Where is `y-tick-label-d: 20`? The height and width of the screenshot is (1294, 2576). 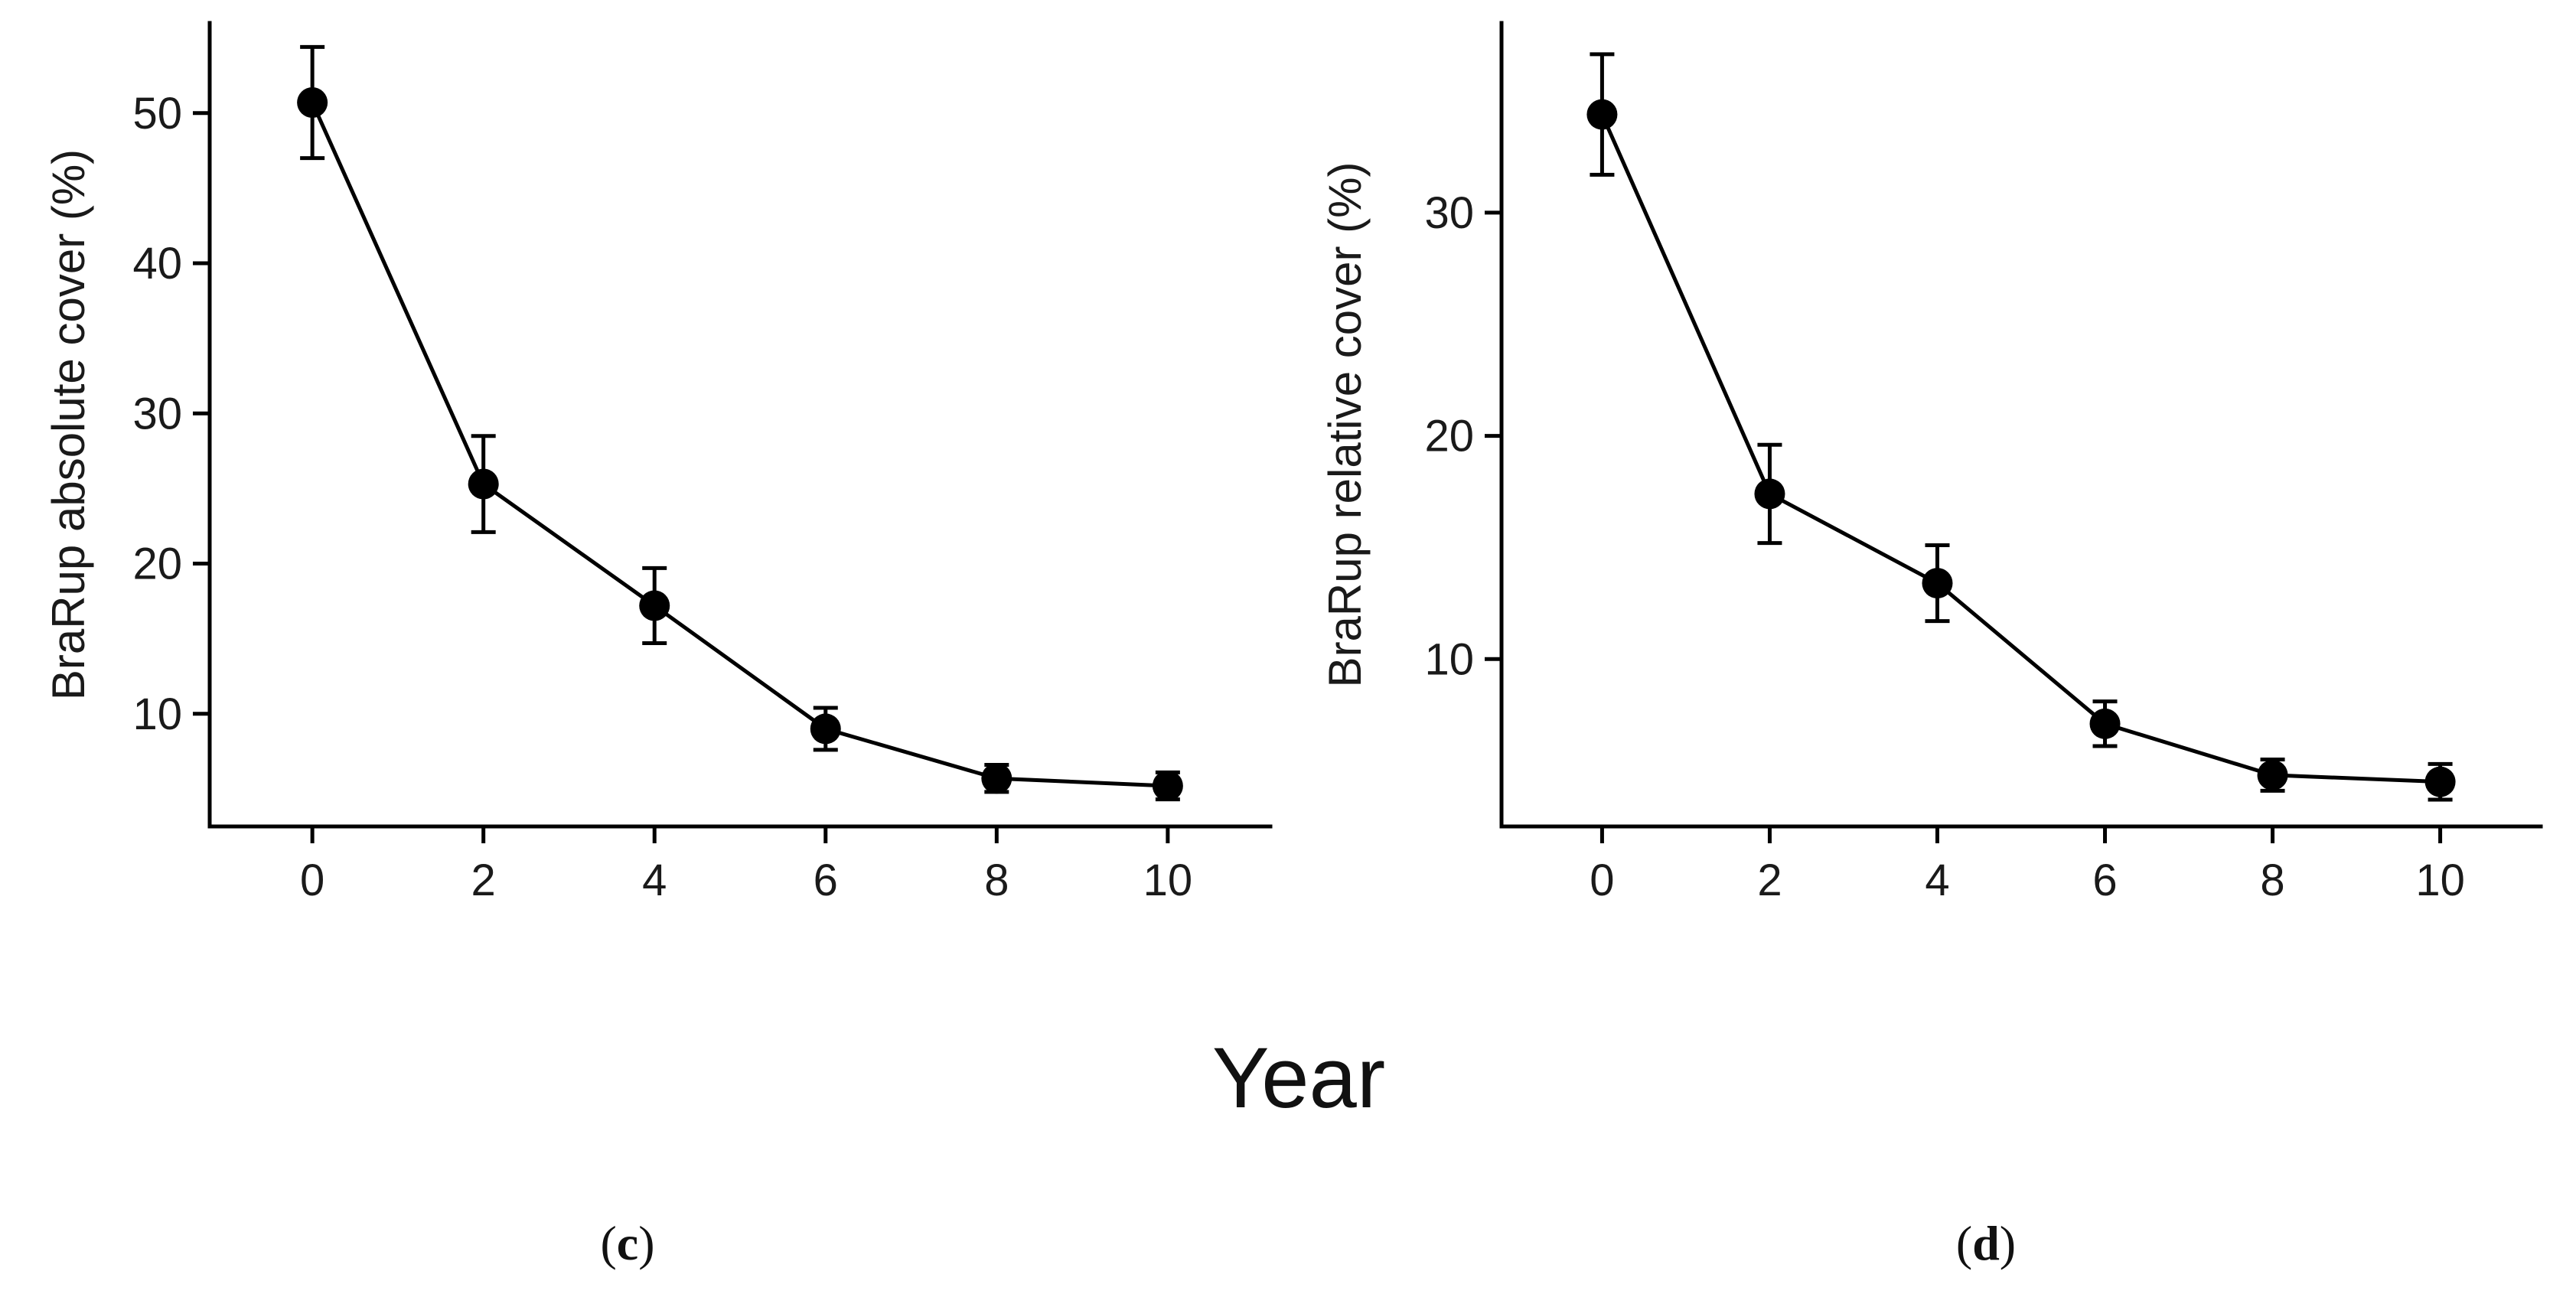
y-tick-label-d: 20 is located at coordinates (1449, 436).